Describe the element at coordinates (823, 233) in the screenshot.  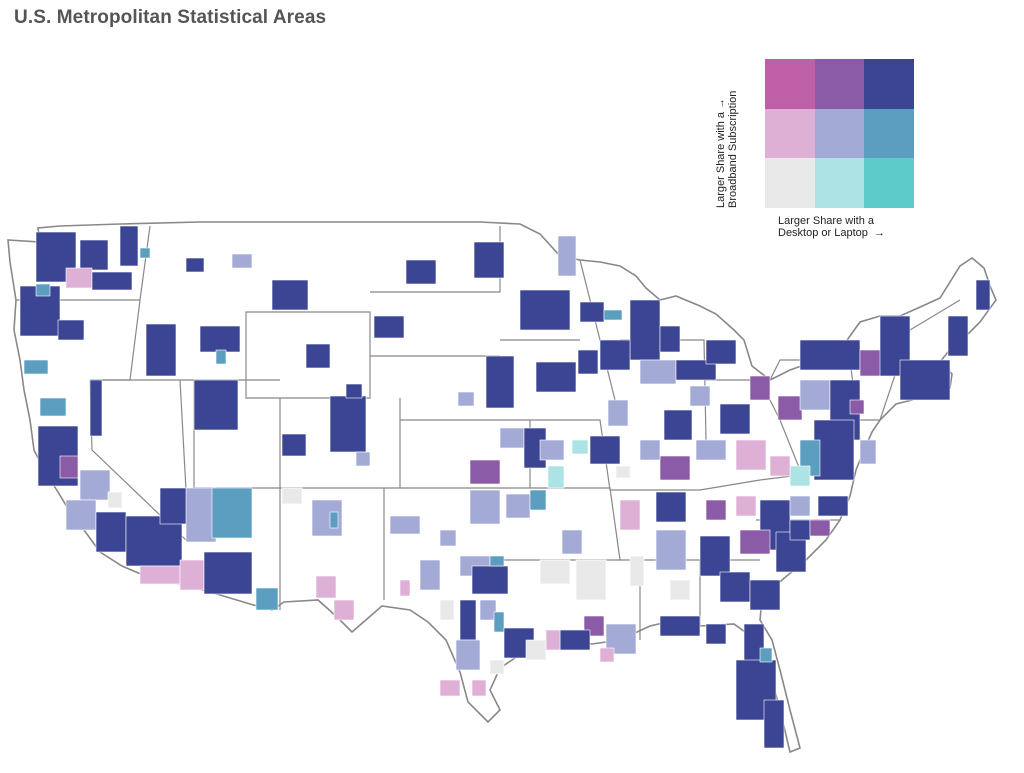
I see `legend-x-line2: Desktop or Laptop` at that location.